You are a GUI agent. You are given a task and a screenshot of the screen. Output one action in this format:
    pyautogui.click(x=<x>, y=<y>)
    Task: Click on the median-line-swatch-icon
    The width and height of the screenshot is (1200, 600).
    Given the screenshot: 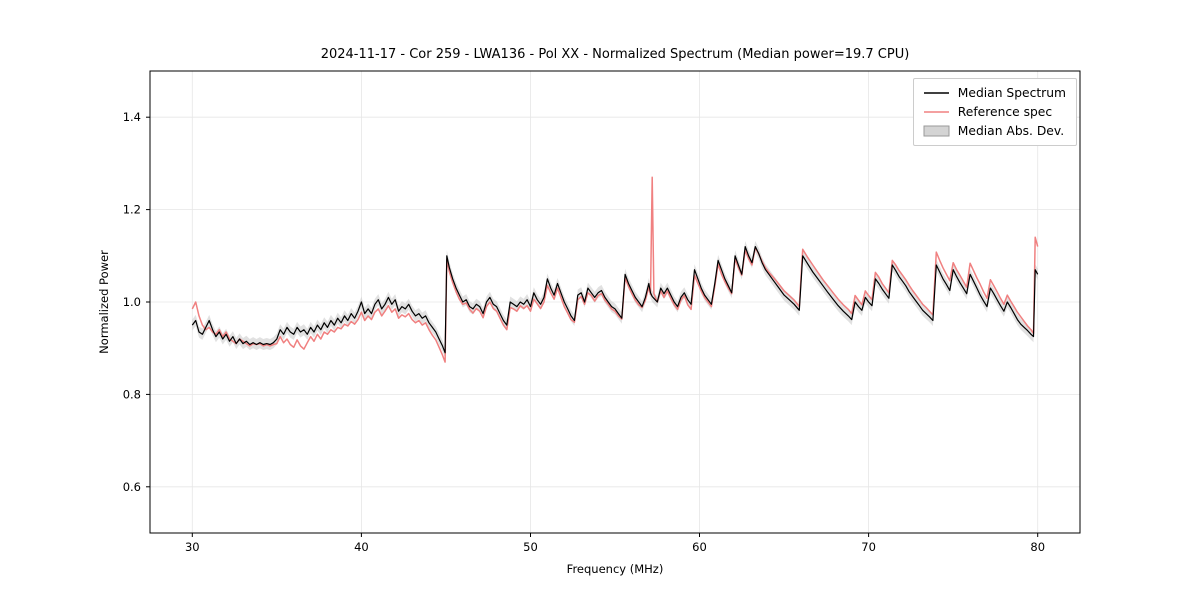 What is the action you would take?
    pyautogui.click(x=936, y=93)
    